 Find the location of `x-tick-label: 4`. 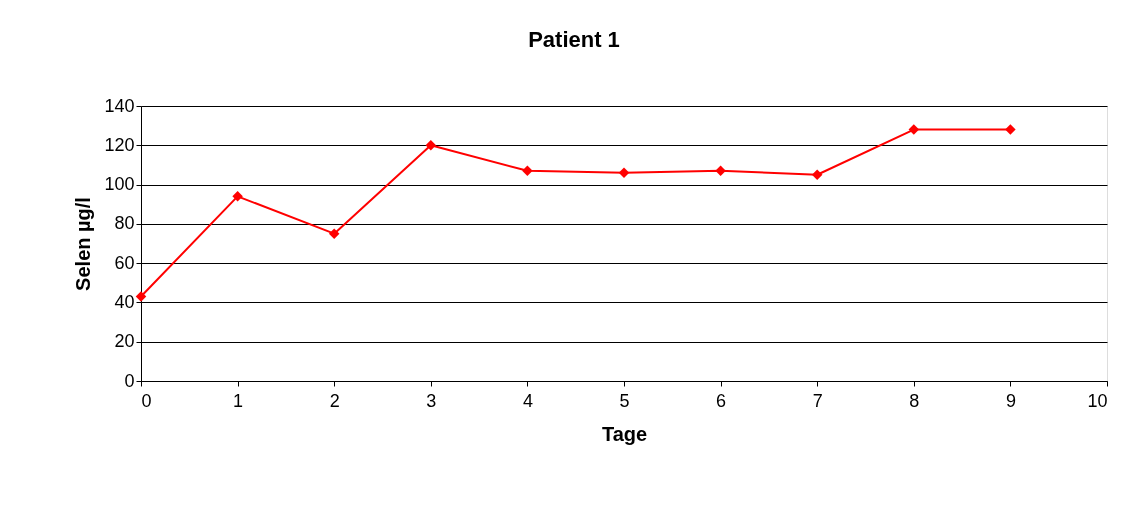

x-tick-label: 4 is located at coordinates (527, 400).